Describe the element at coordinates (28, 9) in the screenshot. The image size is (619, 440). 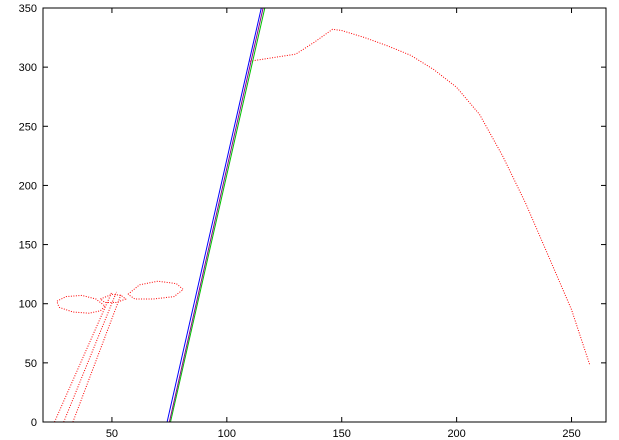
I see `y-tick-label-350: 350` at that location.